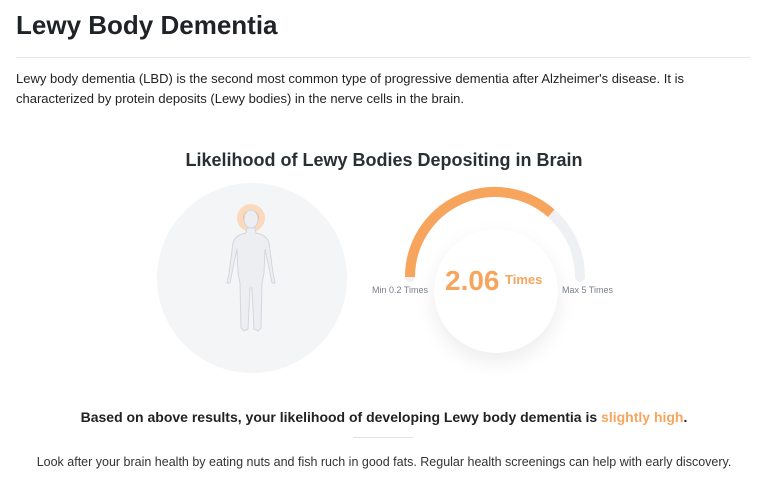 The width and height of the screenshot is (768, 483). I want to click on gauge-min-label: Min 0.2 Times, so click(400, 290).